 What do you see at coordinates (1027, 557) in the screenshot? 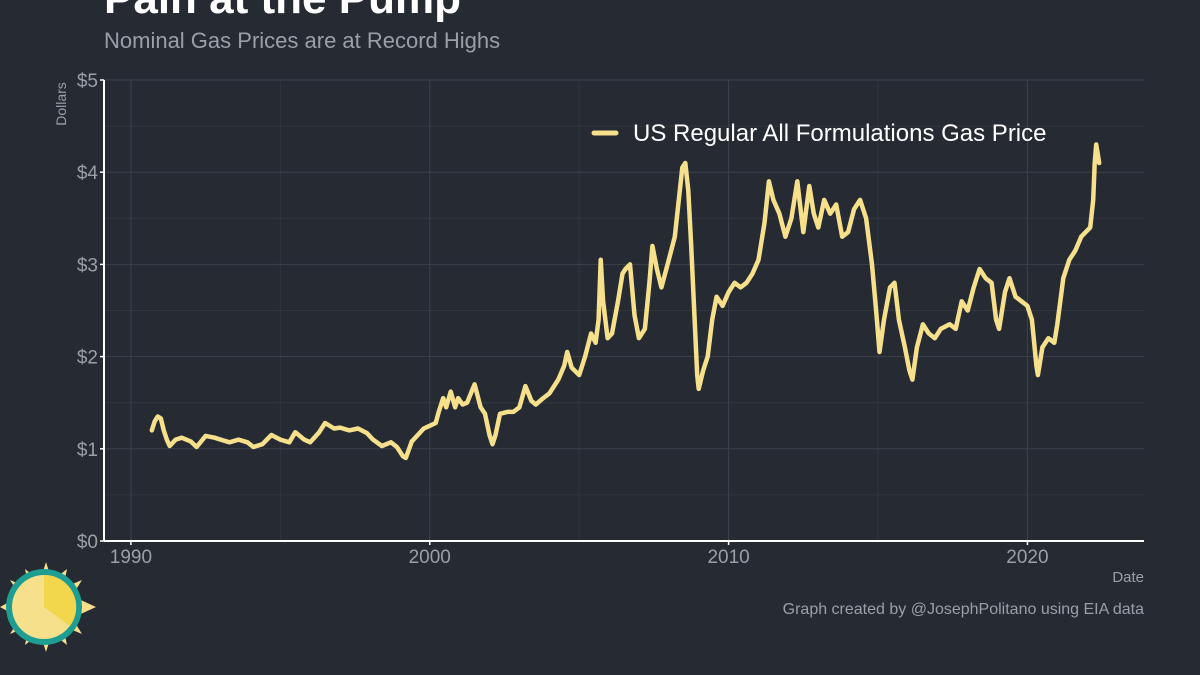
I see `x-tick-label: 2020` at bounding box center [1027, 557].